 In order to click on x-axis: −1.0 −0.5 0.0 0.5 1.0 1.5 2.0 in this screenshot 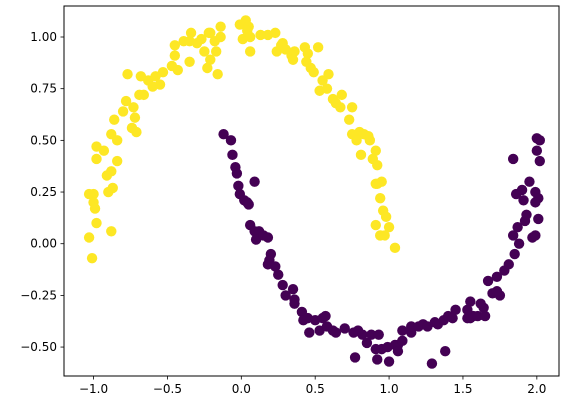, I will do `click(312, 386)`.